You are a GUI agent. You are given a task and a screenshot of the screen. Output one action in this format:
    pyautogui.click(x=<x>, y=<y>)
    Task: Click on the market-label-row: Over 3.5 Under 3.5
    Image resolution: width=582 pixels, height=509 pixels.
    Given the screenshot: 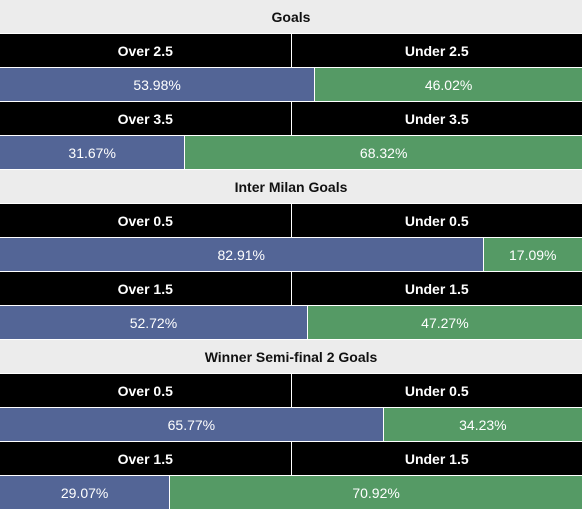 What is the action you would take?
    pyautogui.click(x=291, y=119)
    